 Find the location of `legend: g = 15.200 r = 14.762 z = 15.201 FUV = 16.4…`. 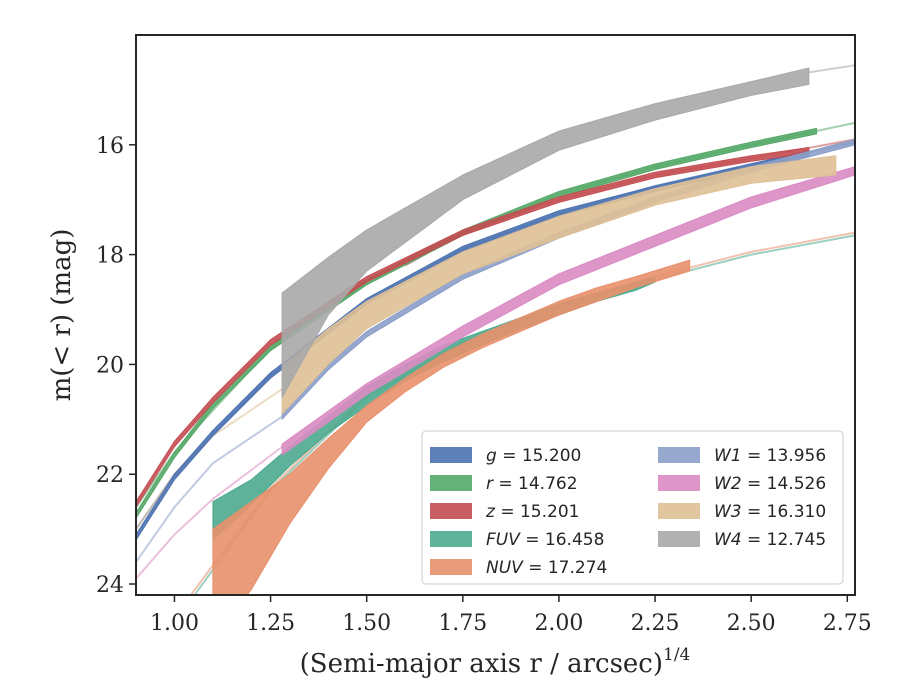

legend: g = 15.200 r = 14.762 z = 15.201 FUV = 16.4… is located at coordinates (632, 507).